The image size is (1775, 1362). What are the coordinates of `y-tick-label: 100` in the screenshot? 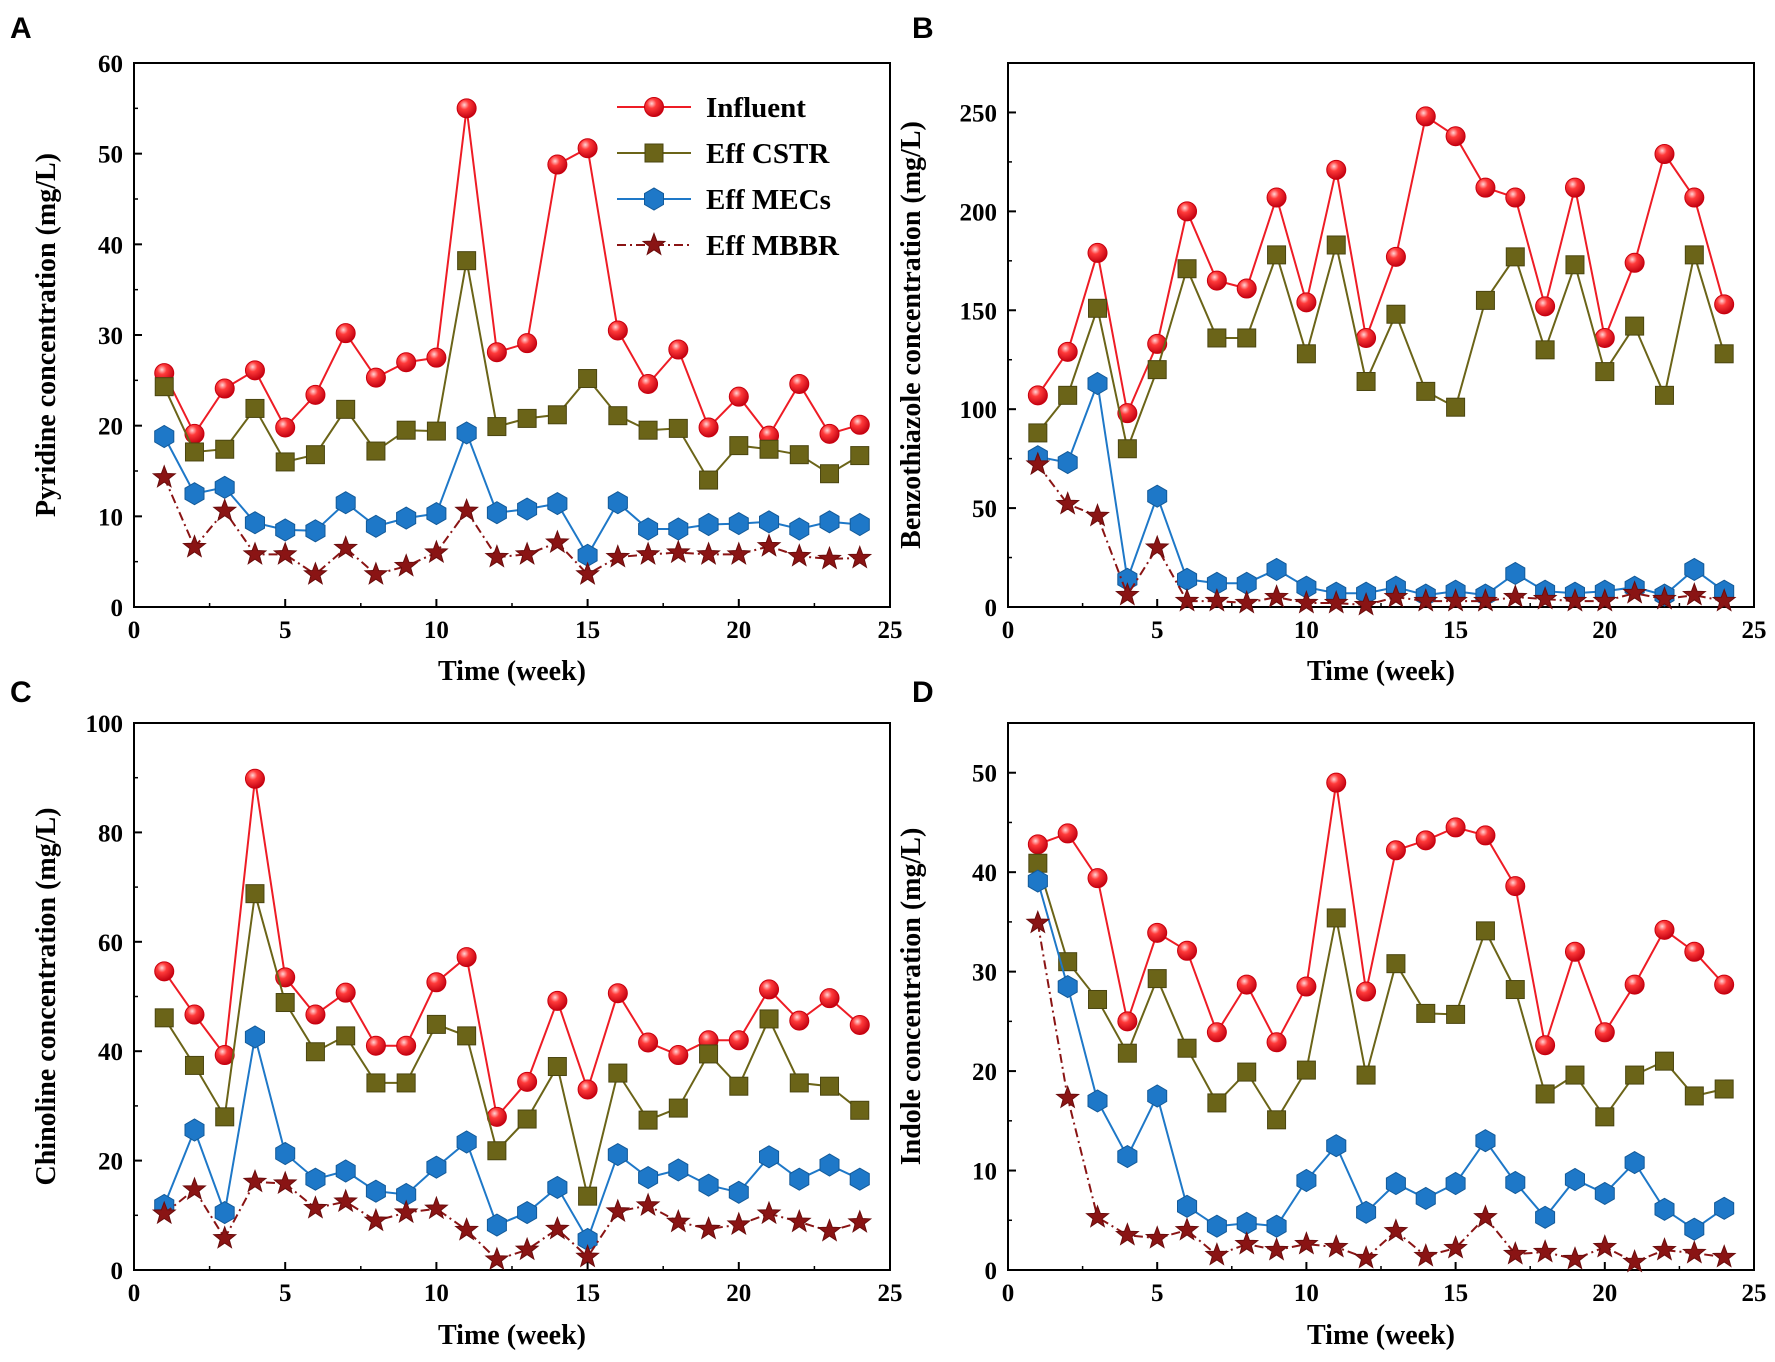 It's located at (979, 410).